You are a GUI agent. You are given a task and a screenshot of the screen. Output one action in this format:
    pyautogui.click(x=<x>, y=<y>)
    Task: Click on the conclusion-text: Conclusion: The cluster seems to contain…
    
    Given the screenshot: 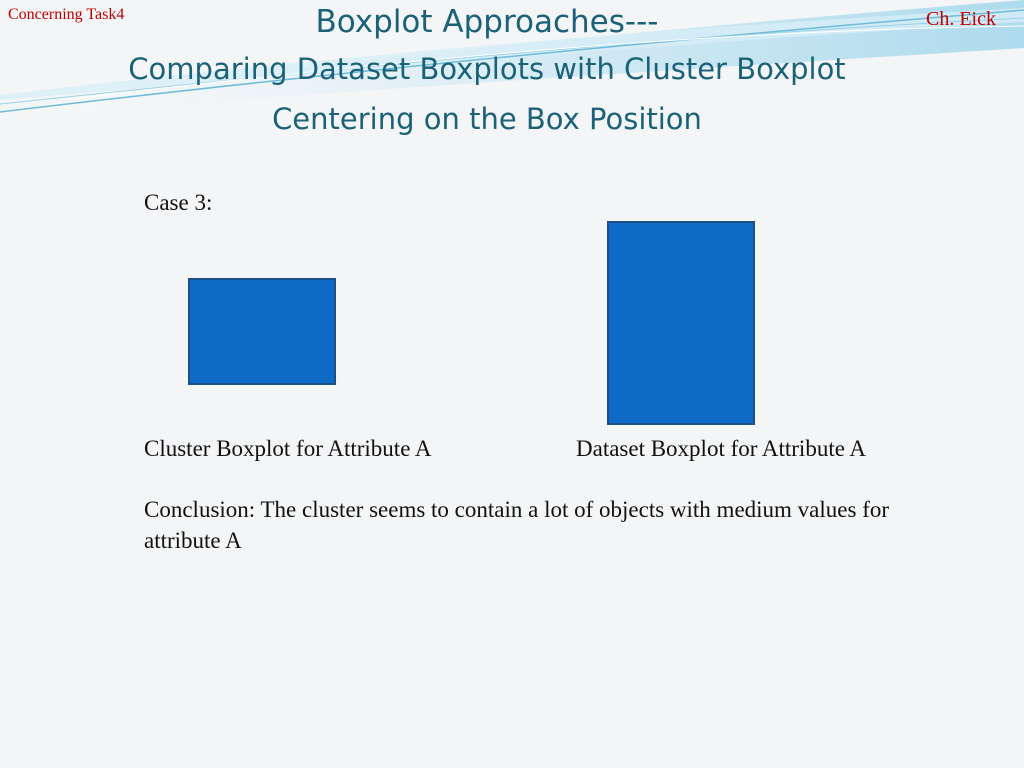 What is the action you would take?
    pyautogui.click(x=517, y=525)
    